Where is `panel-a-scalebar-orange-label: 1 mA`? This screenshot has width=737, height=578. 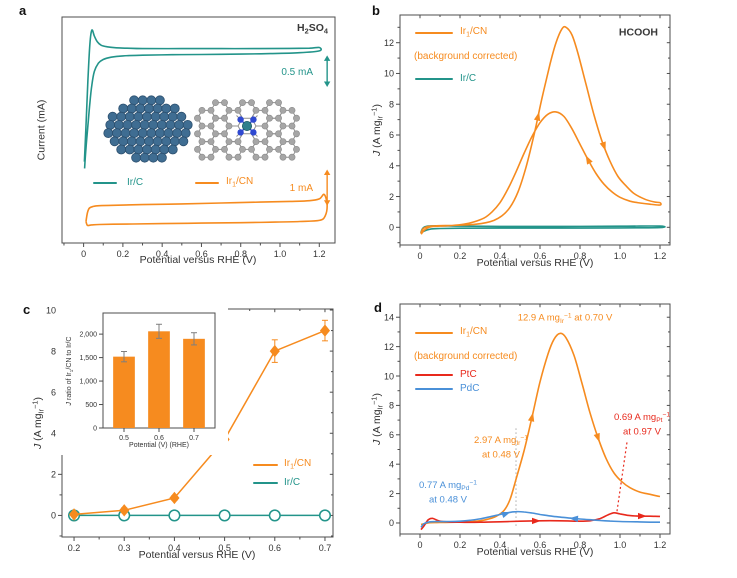 panel-a-scalebar-orange-label: 1 mA is located at coordinates (301, 188).